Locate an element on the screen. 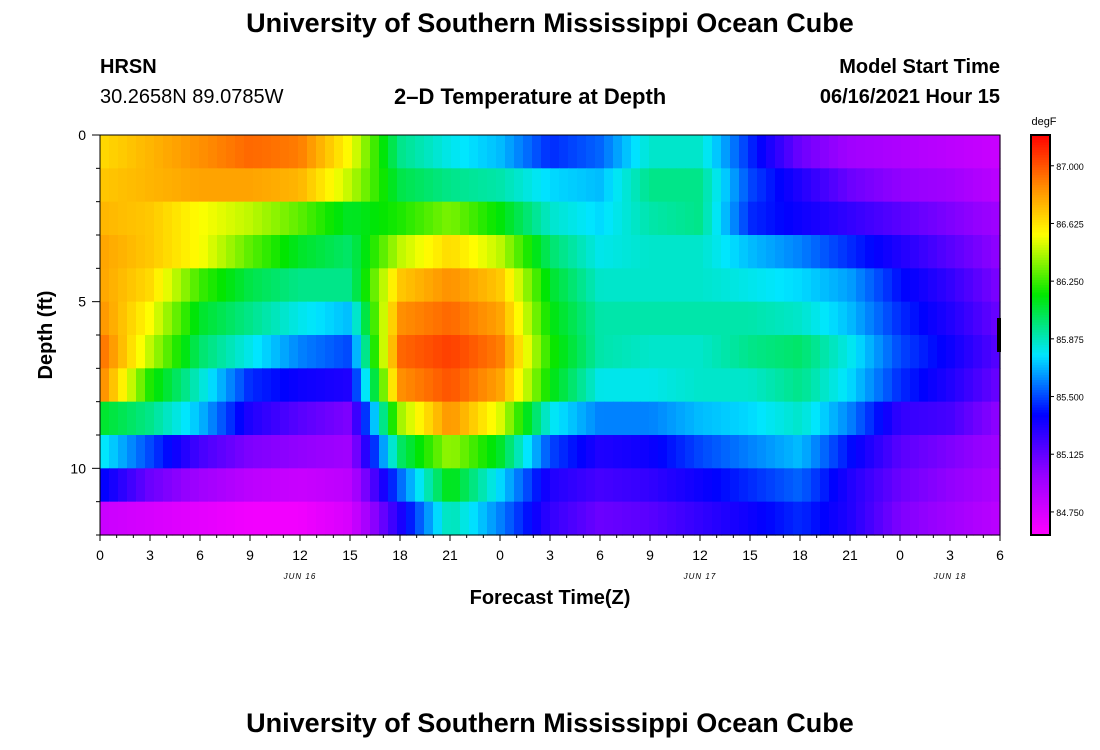  colorbar-label: 84.750 is located at coordinates (1070, 513).